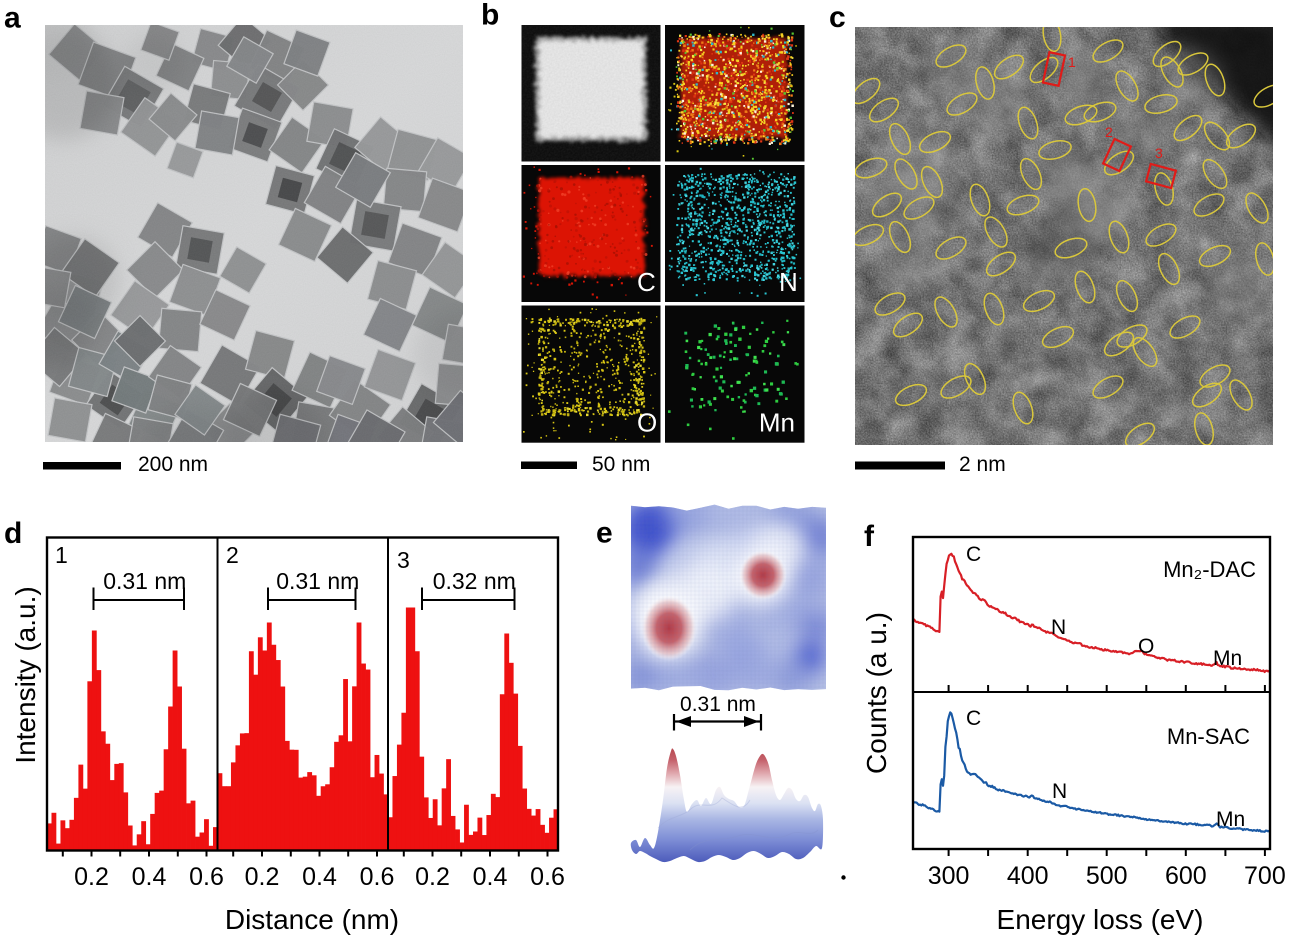 The image size is (1290, 943). What do you see at coordinates (1186, 876) in the screenshot?
I see `svg-text: 600` at bounding box center [1186, 876].